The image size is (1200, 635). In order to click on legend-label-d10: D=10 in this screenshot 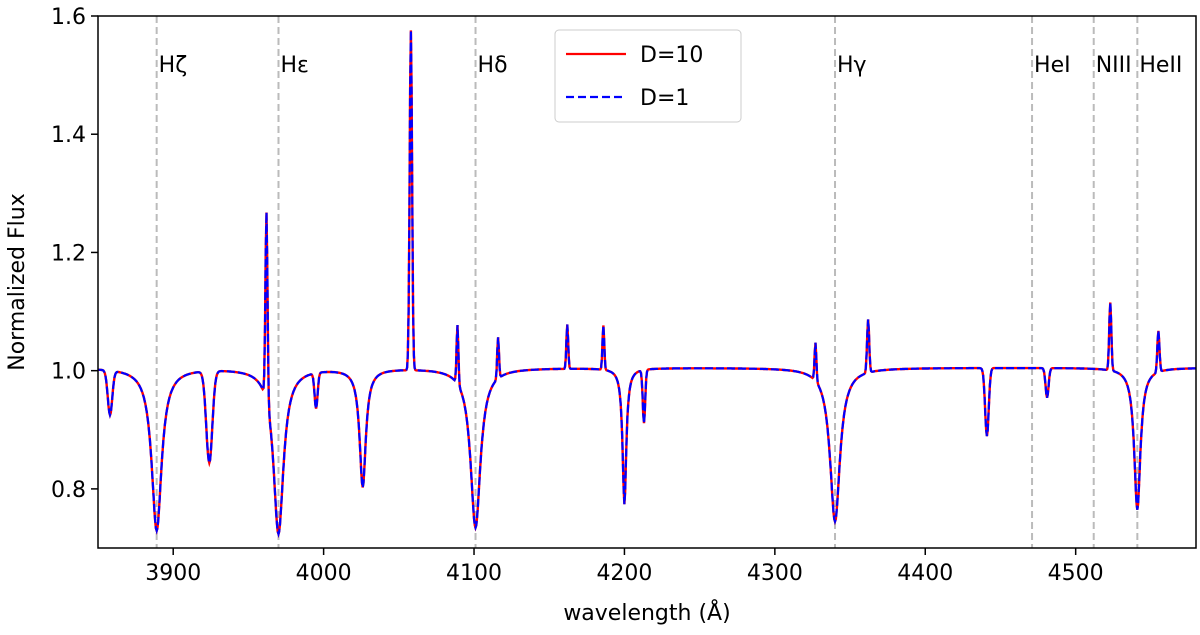, I will do `click(671, 55)`.